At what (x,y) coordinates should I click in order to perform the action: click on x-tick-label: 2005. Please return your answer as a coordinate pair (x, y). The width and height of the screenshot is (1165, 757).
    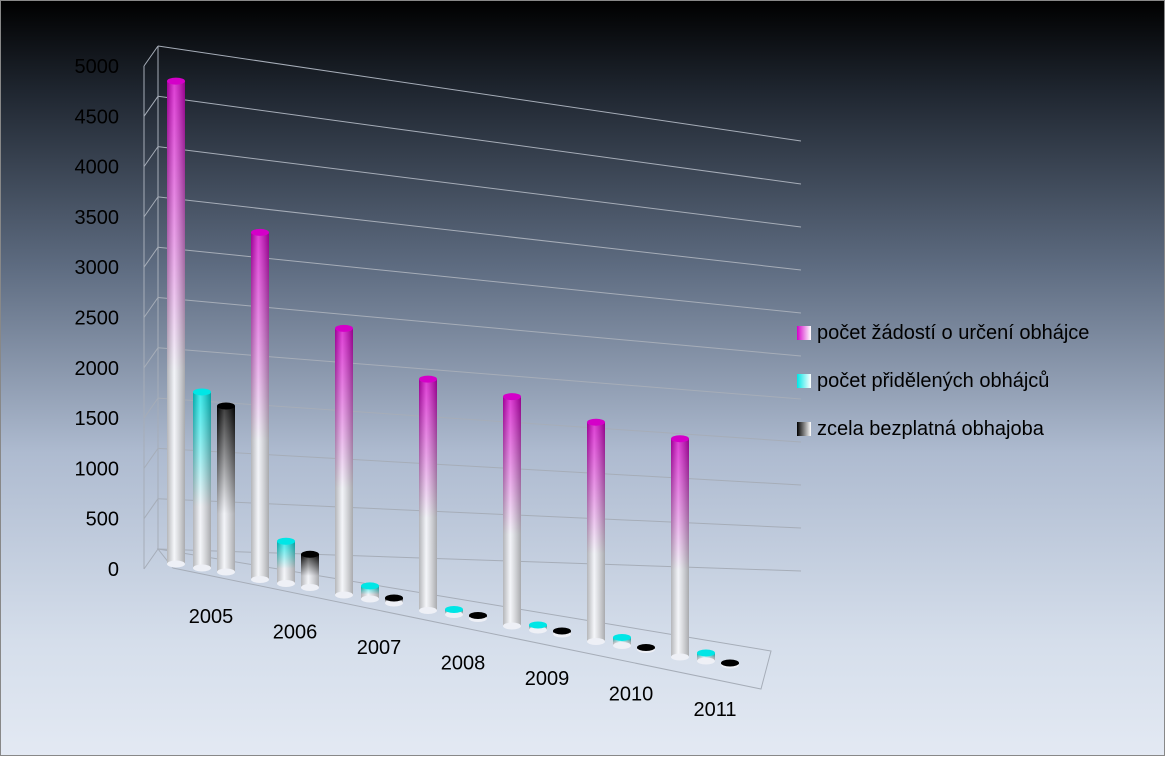
    Looking at the image, I should click on (211, 617).